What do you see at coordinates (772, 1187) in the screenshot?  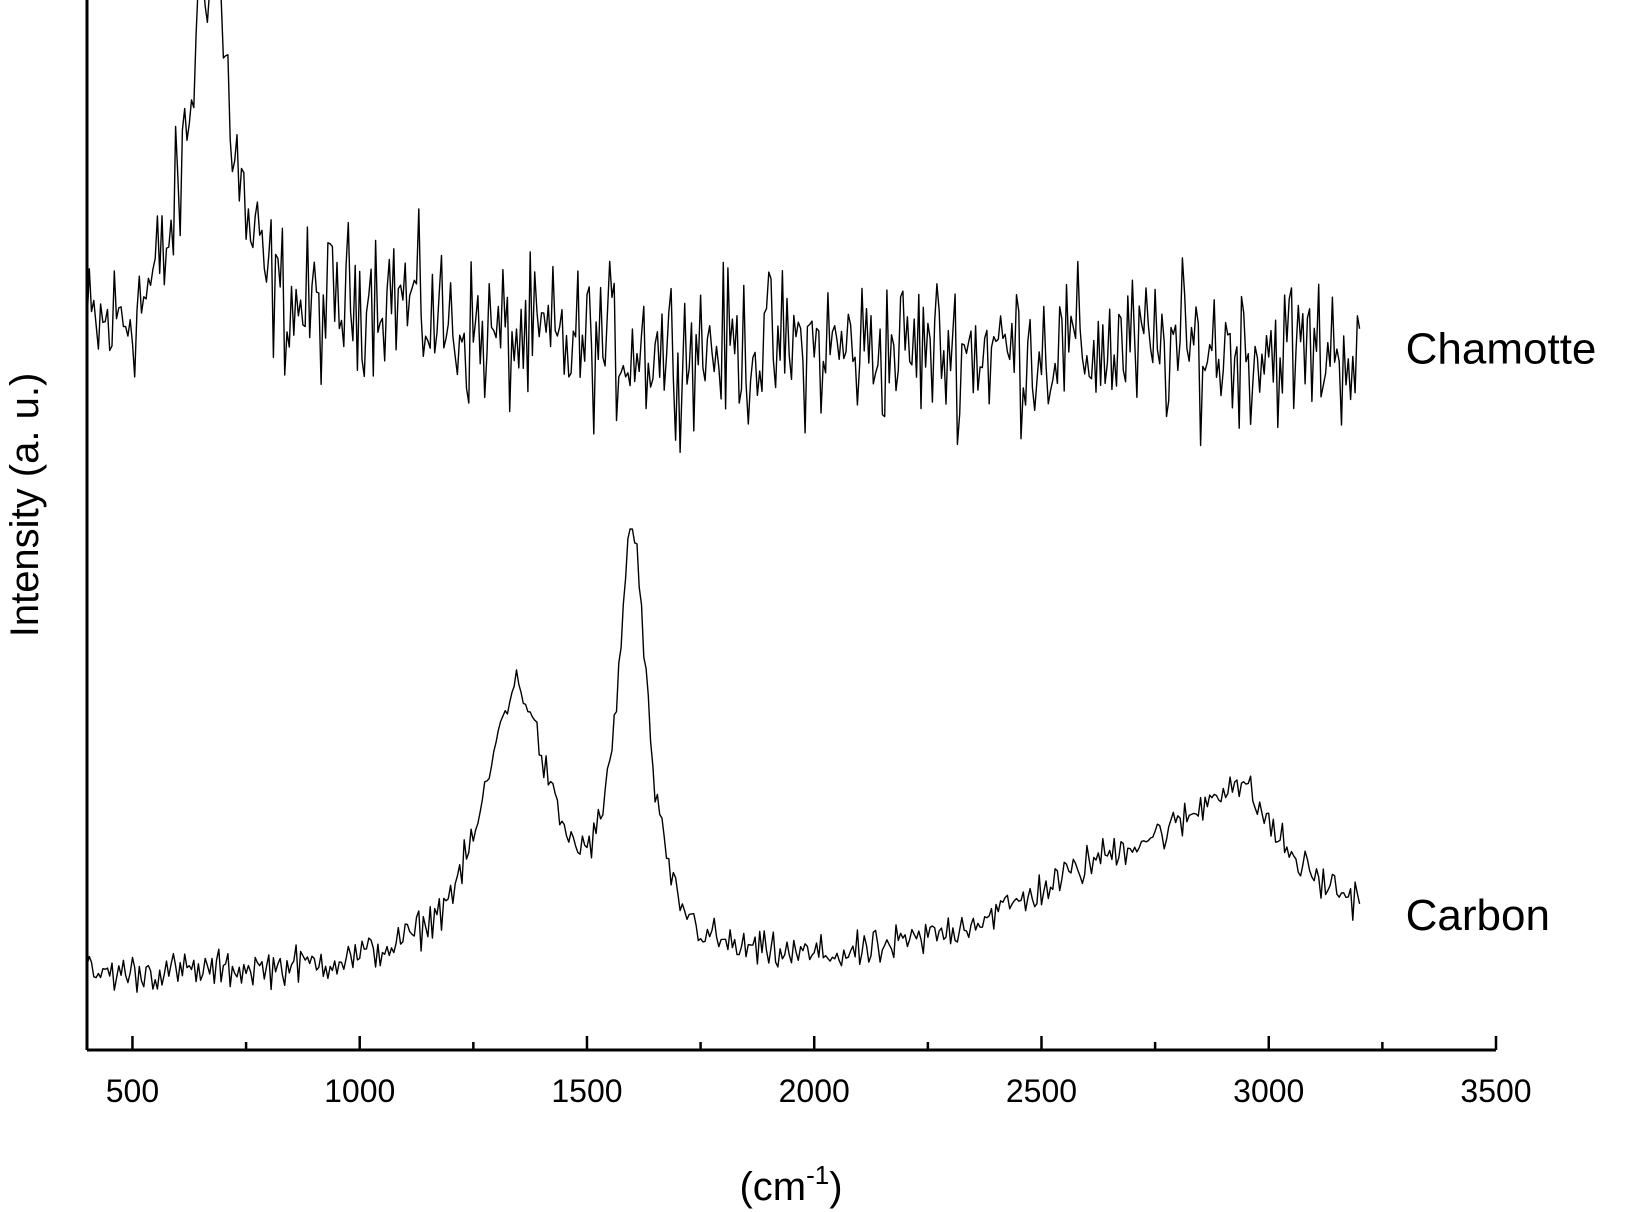 I see `x-axis-title-main: (cm` at bounding box center [772, 1187].